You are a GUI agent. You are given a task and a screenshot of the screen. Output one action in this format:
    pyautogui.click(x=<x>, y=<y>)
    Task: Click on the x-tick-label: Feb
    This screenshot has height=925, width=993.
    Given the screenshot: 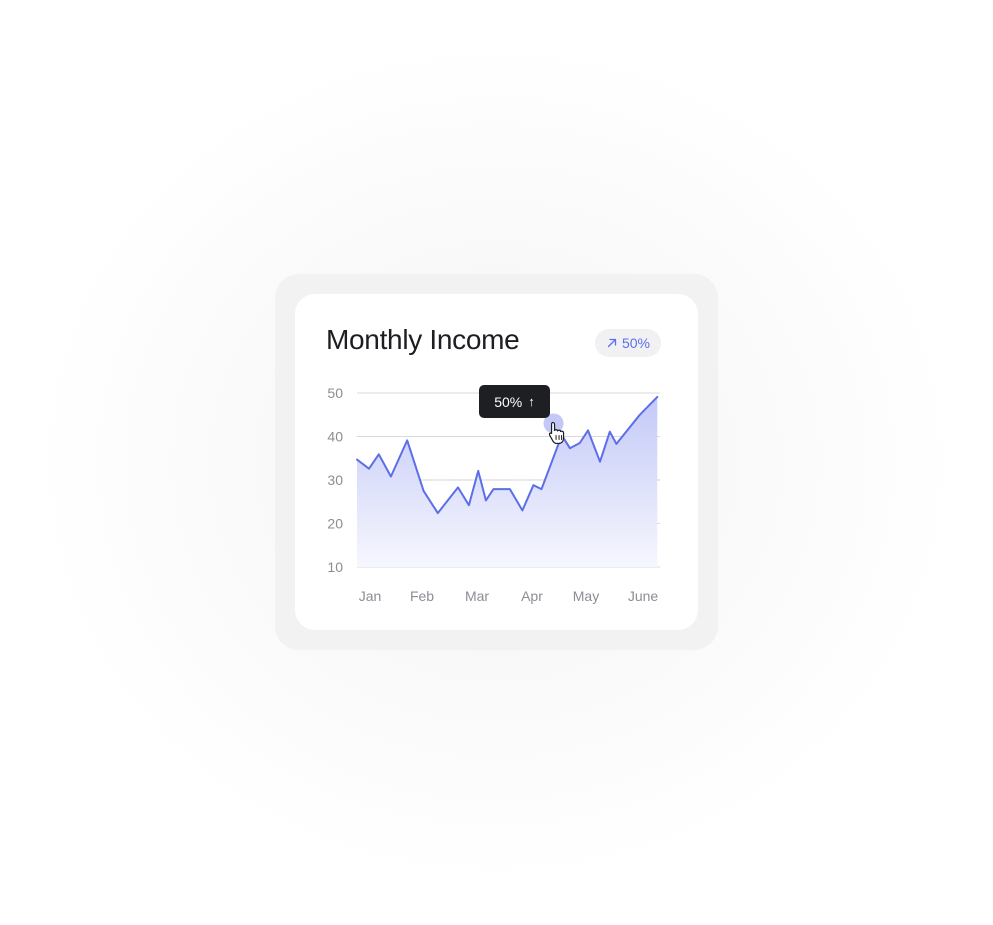 What is the action you would take?
    pyautogui.click(x=422, y=596)
    